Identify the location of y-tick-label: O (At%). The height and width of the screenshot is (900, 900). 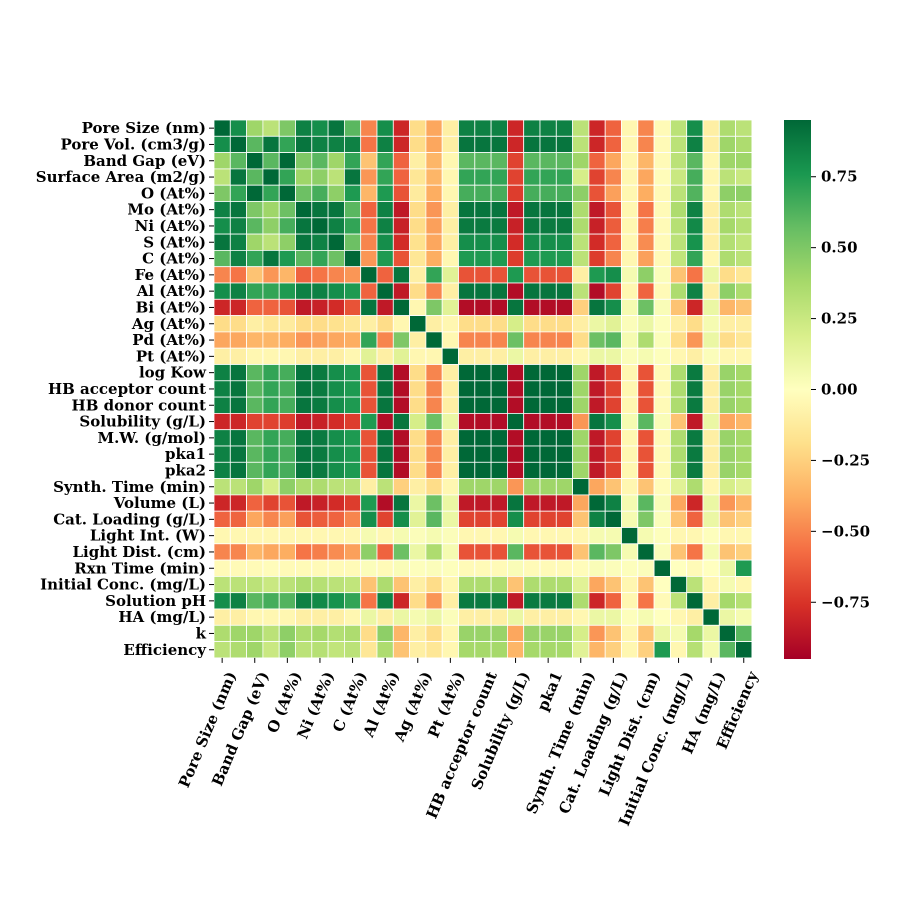
(173, 193).